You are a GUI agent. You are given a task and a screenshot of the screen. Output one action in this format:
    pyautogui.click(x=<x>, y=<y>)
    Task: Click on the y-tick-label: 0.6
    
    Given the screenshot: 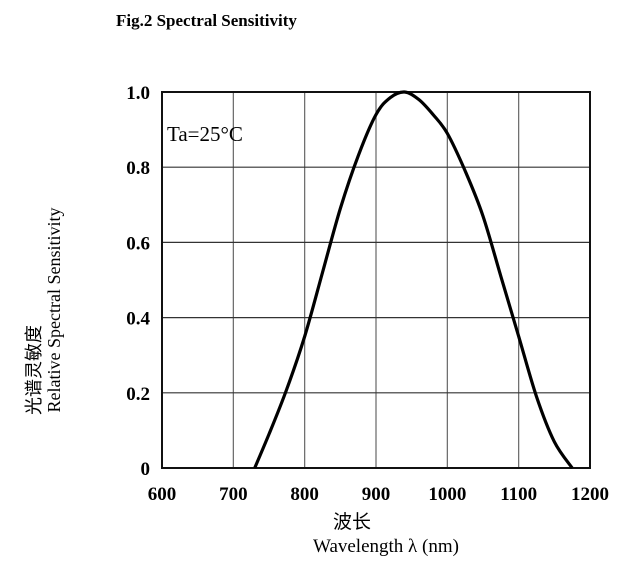 What is the action you would take?
    pyautogui.click(x=138, y=243)
    